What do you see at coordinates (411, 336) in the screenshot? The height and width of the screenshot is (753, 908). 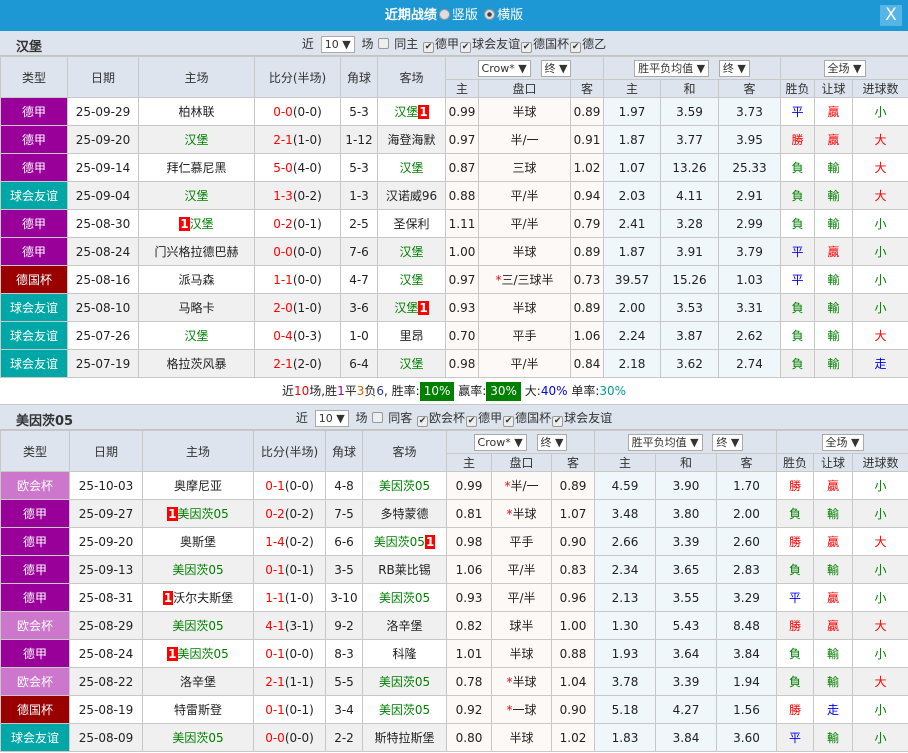 I see `away-team-name: 里昂` at bounding box center [411, 336].